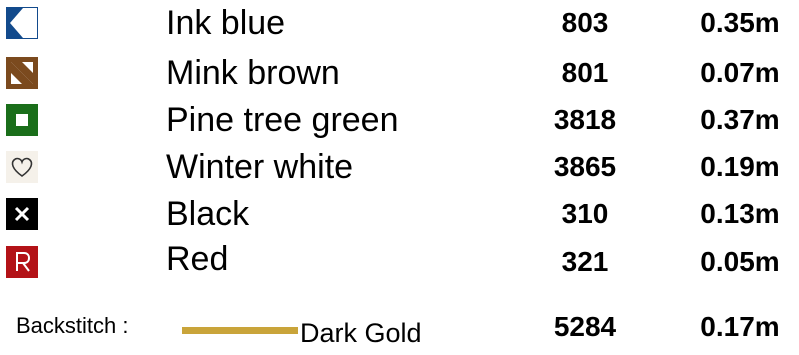  I want to click on backstitch-length: 0.17m, so click(740, 326).